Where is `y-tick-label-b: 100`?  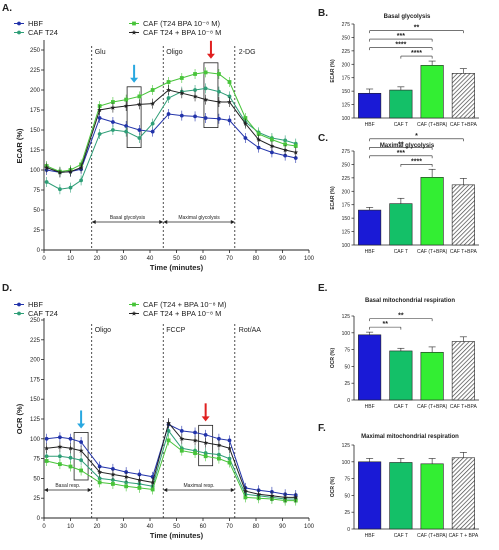 y-tick-label-b: 100 is located at coordinates (346, 119).